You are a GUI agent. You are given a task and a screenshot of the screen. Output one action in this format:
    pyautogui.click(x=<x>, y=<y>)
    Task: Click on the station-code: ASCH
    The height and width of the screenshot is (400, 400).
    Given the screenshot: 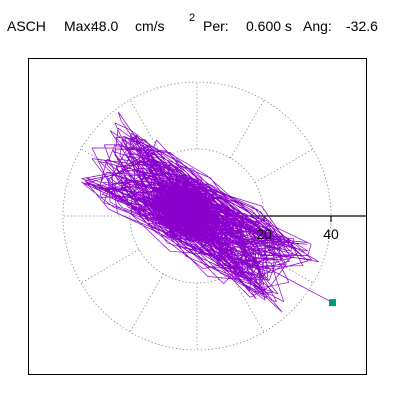 What is the action you would take?
    pyautogui.click(x=26, y=26)
    